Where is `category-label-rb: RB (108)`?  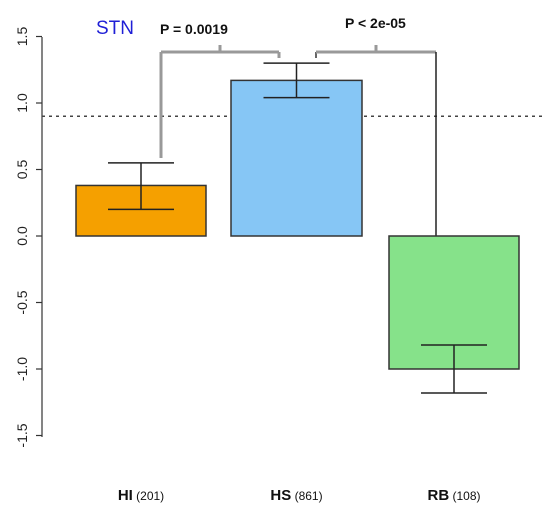 category-label-rb: RB (108) is located at coordinates (453, 495).